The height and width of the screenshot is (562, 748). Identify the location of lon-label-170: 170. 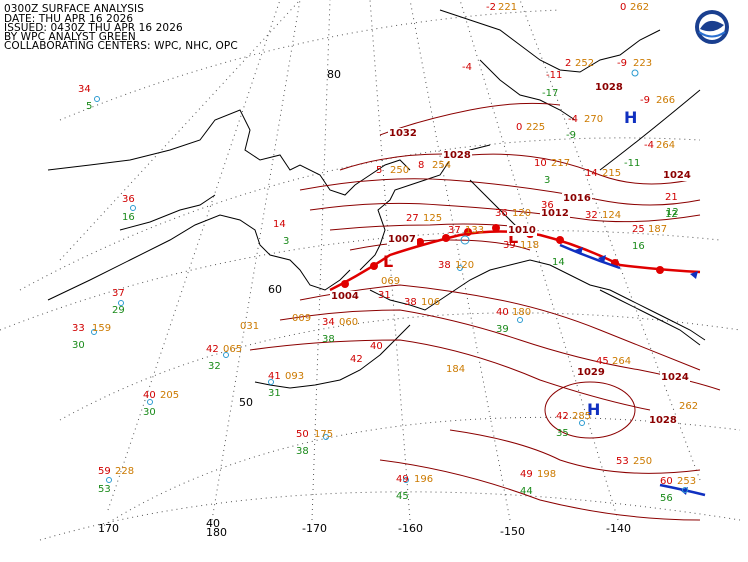
(108, 528).